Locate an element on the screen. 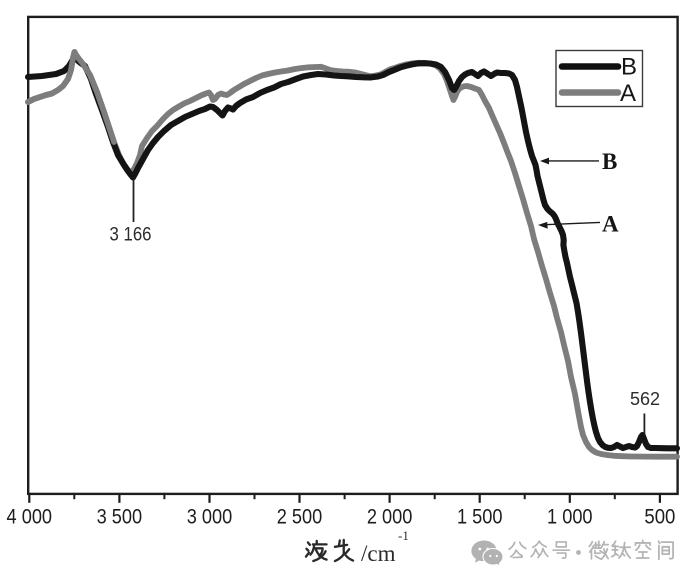  svg-text: /cm is located at coordinates (378, 553).